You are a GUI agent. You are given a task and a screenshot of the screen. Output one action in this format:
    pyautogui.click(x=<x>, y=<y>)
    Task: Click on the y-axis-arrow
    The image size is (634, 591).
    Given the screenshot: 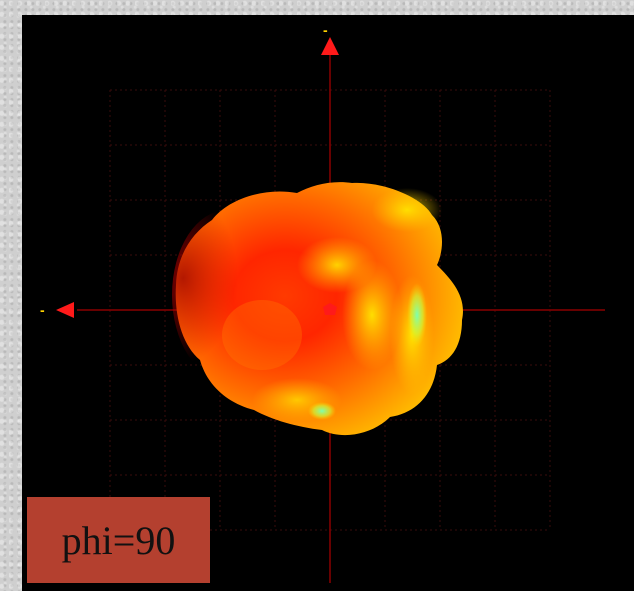 What is the action you would take?
    pyautogui.click(x=330, y=46)
    